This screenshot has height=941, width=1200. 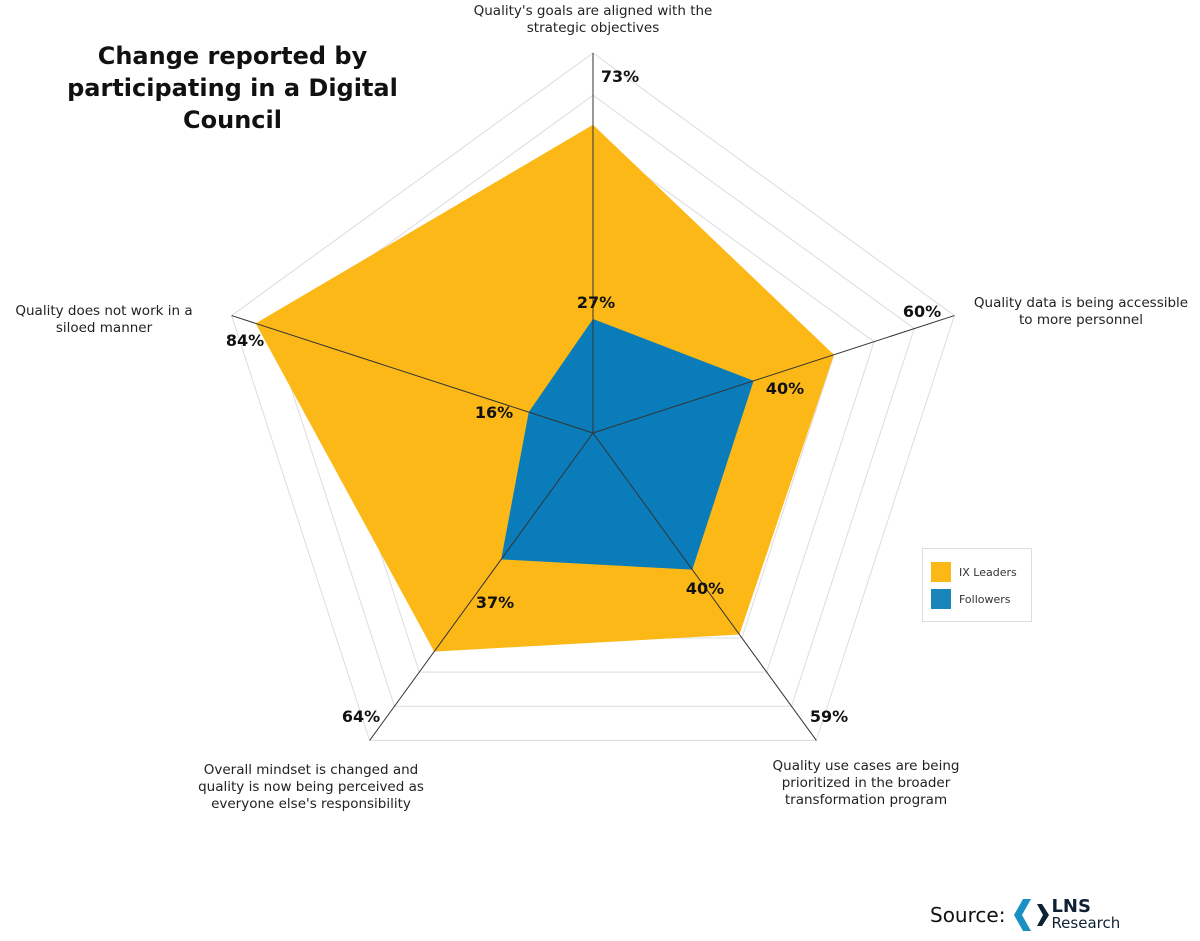 I want to click on legend-item-ix-leaders: IX Leaders, so click(x=974, y=572).